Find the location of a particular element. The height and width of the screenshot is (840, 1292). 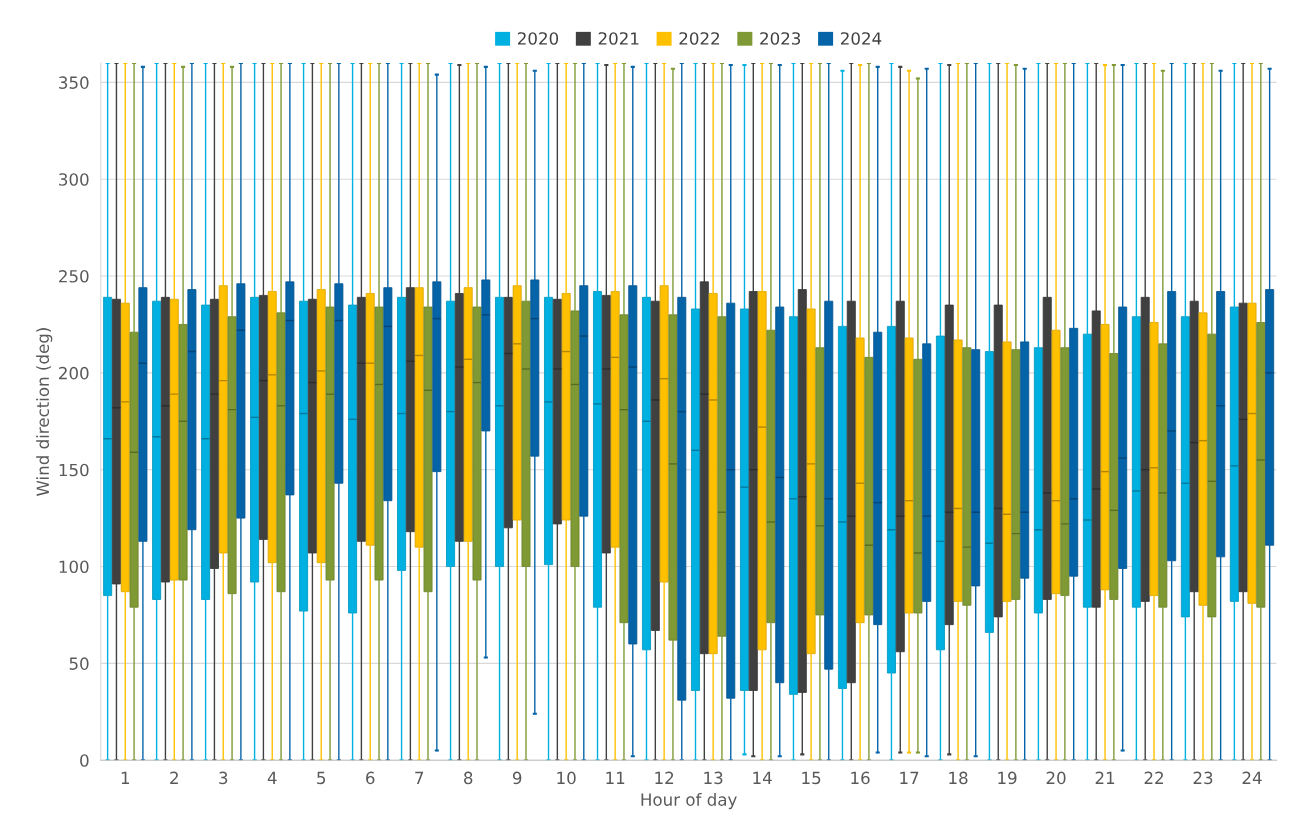

x-tick-label: 22 is located at coordinates (1153, 777).